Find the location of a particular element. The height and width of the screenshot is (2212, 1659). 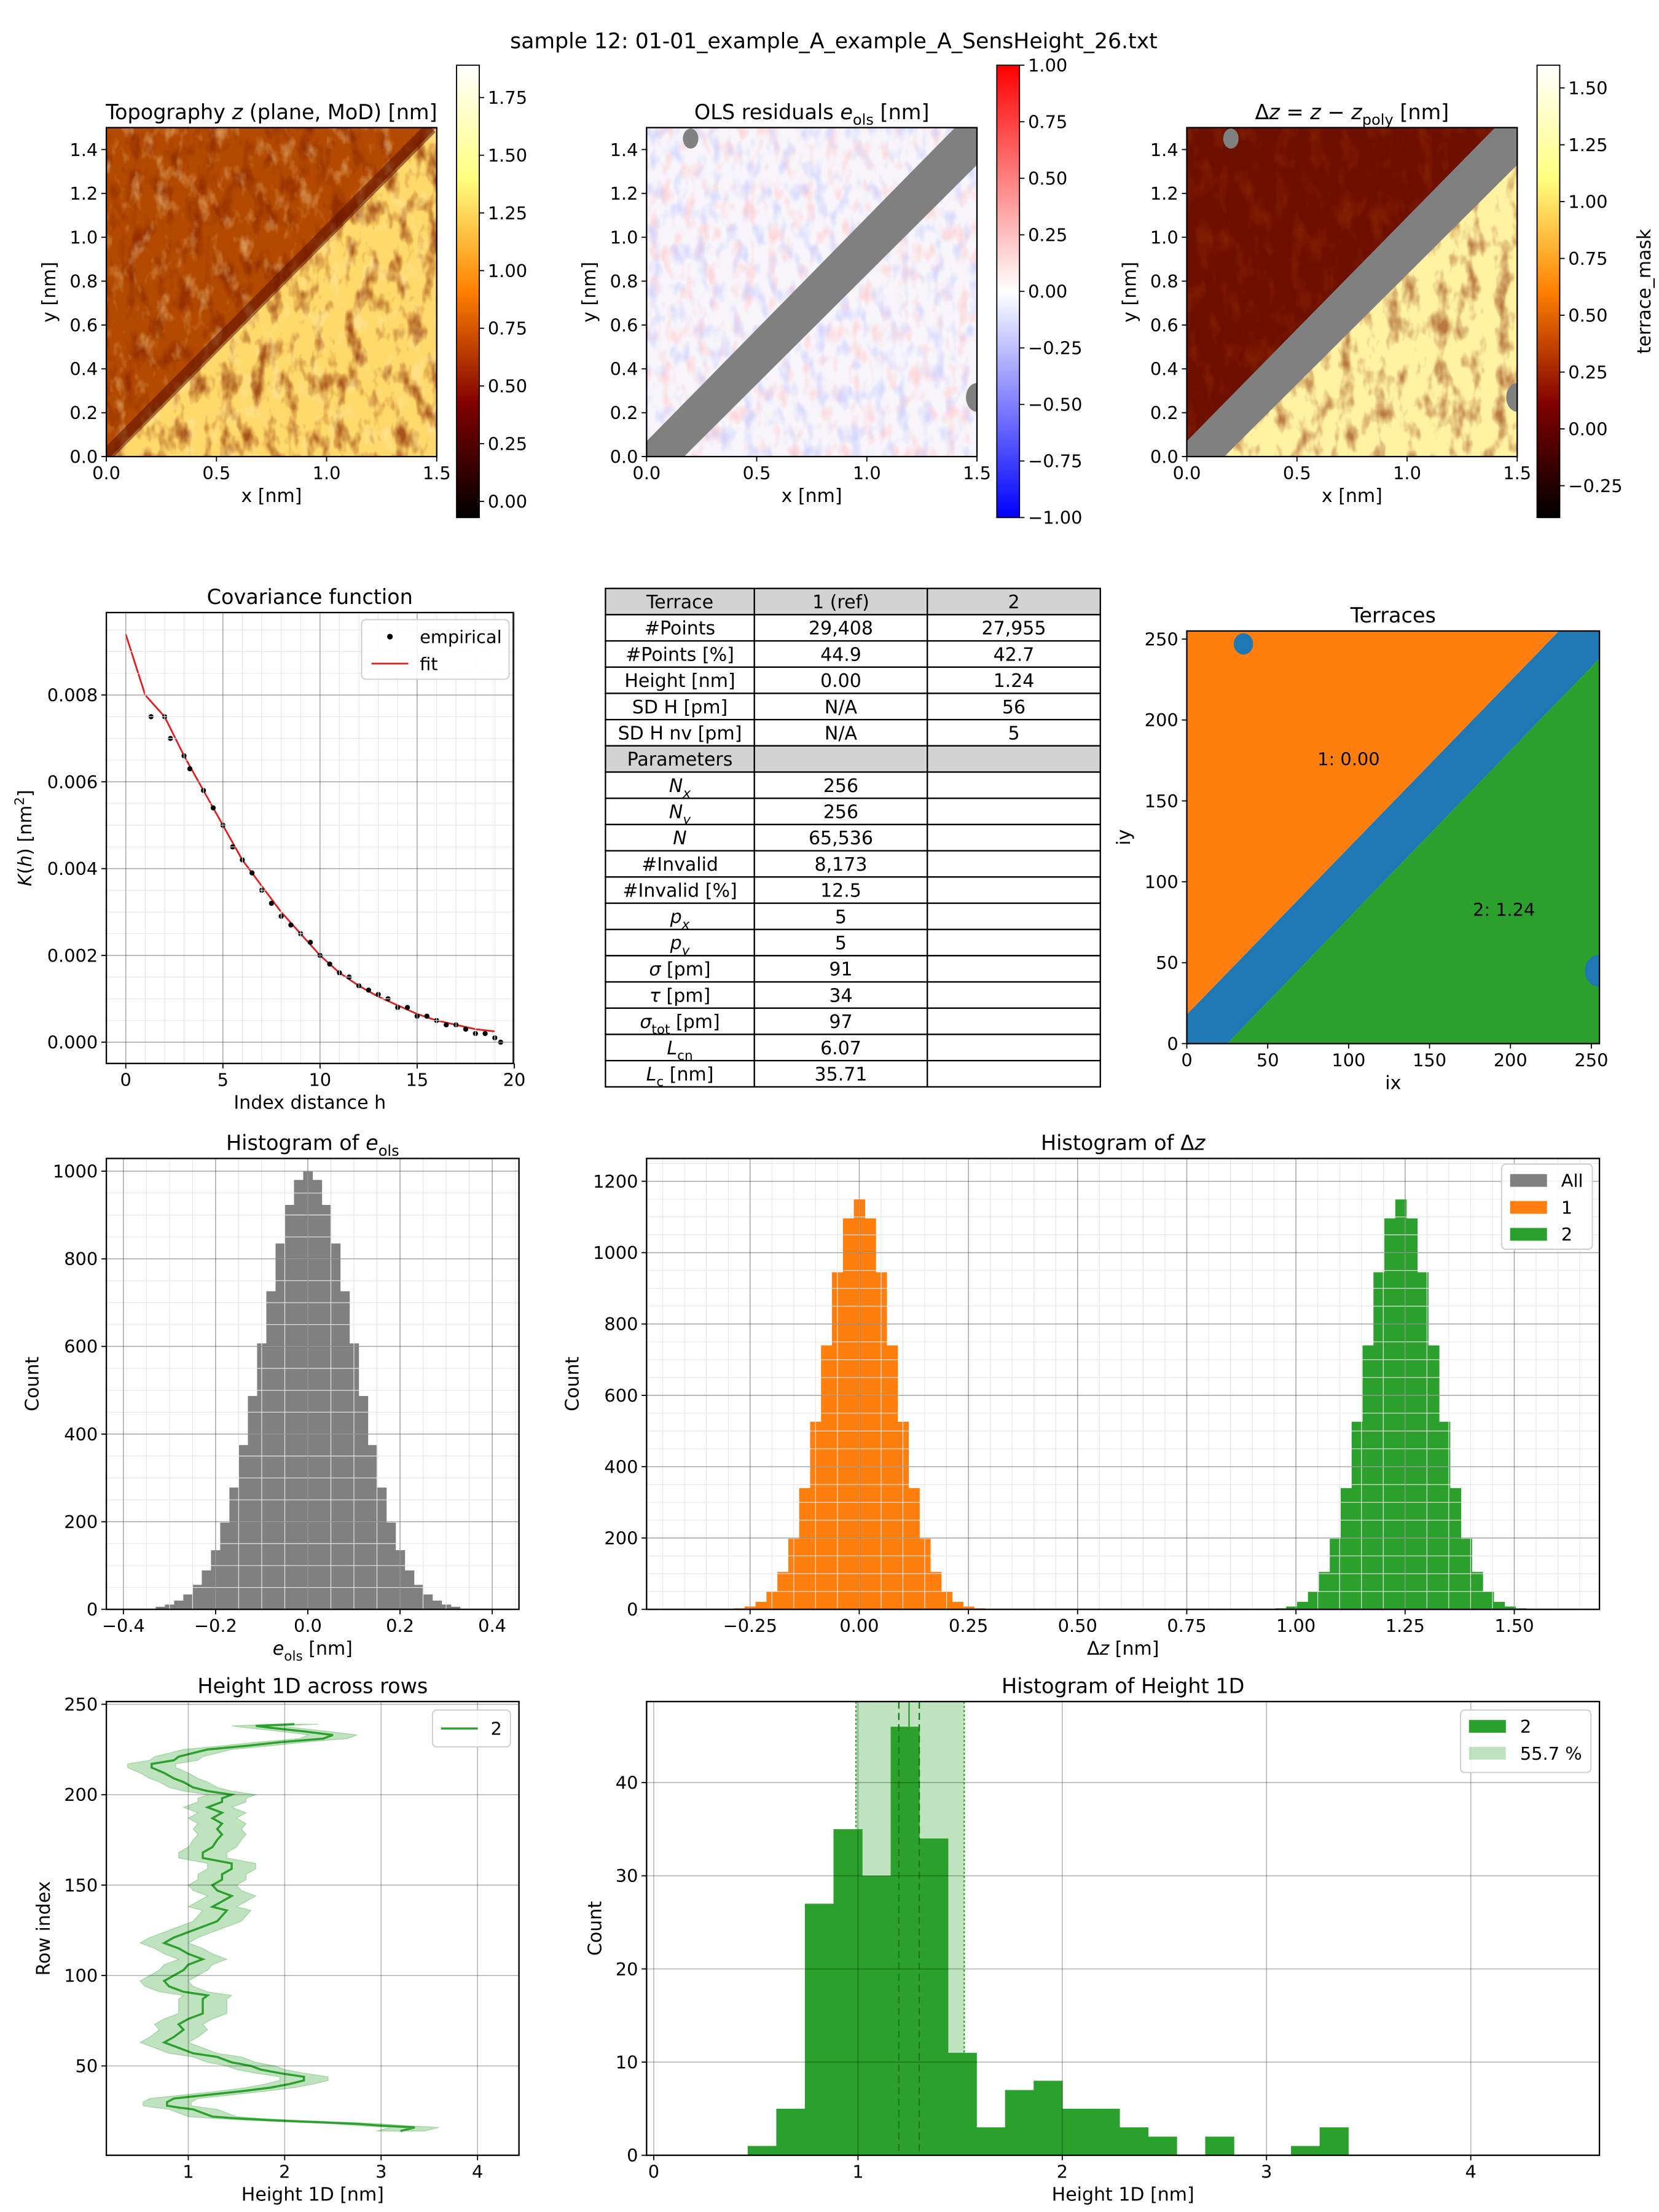

text-segment: [nm] is located at coordinates (902, 112).